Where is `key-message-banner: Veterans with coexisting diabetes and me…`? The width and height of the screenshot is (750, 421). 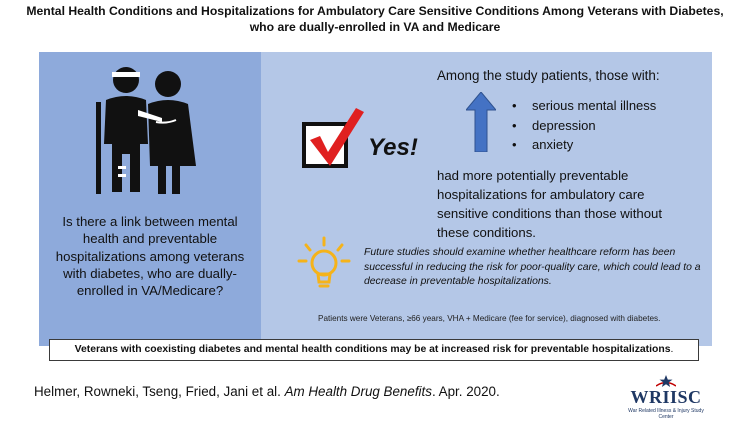
key-message-banner: Veterans with coexisting diabetes and me… is located at coordinates (374, 350).